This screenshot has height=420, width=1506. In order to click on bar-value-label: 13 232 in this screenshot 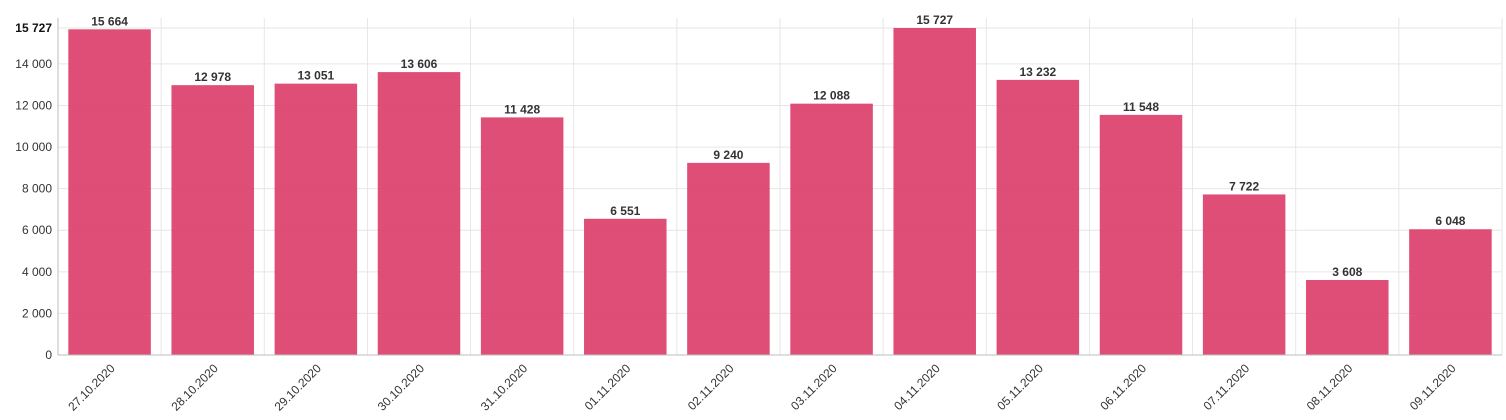, I will do `click(1038, 72)`.